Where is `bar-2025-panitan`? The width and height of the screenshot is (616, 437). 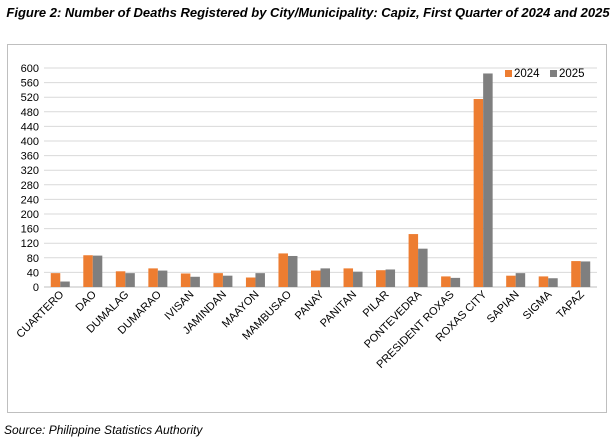
bar-2025-panitan is located at coordinates (358, 279).